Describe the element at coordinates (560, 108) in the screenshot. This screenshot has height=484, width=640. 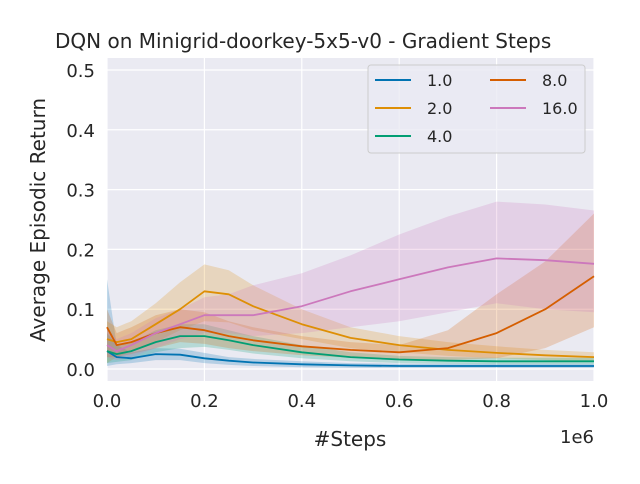
I see `legend-label-16.0: 16.0` at that location.